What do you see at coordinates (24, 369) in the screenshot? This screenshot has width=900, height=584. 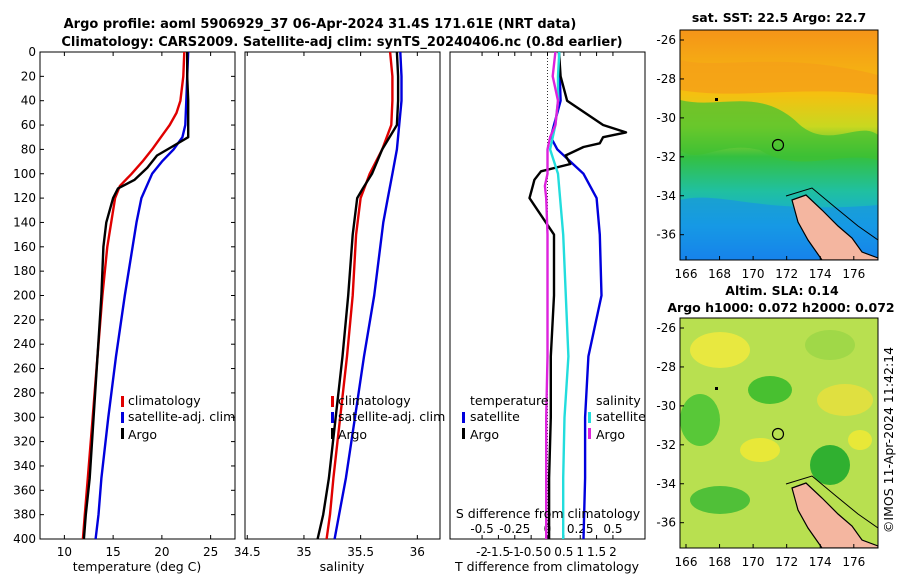 I see `y-tick-label: 260` at bounding box center [24, 369].